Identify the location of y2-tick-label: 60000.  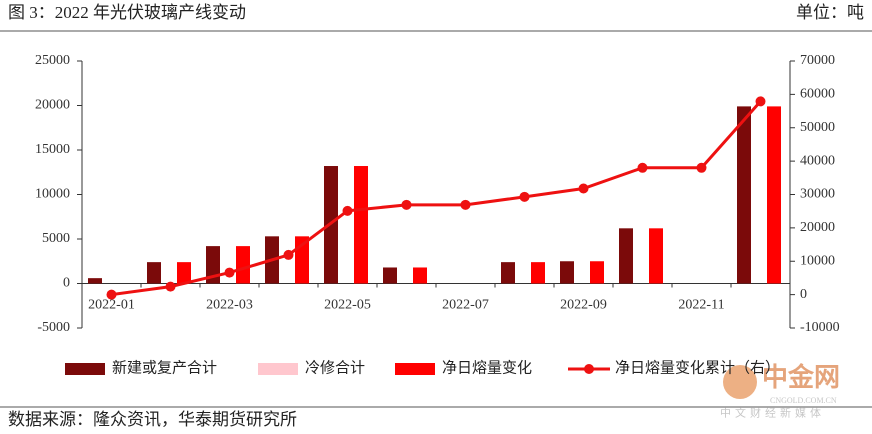
(817, 94).